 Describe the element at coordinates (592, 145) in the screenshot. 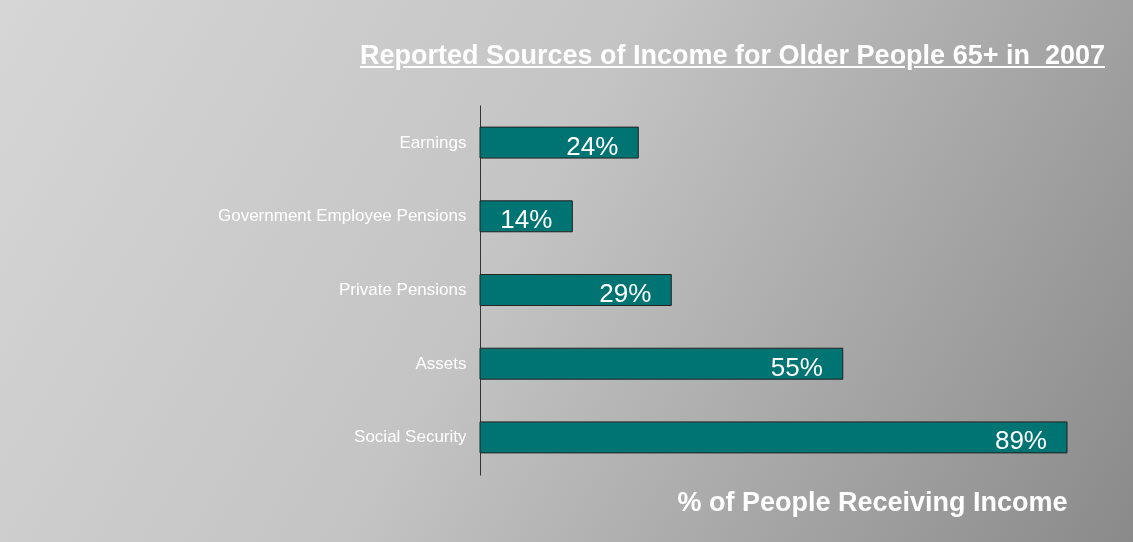

I see `data-label: 24%` at that location.